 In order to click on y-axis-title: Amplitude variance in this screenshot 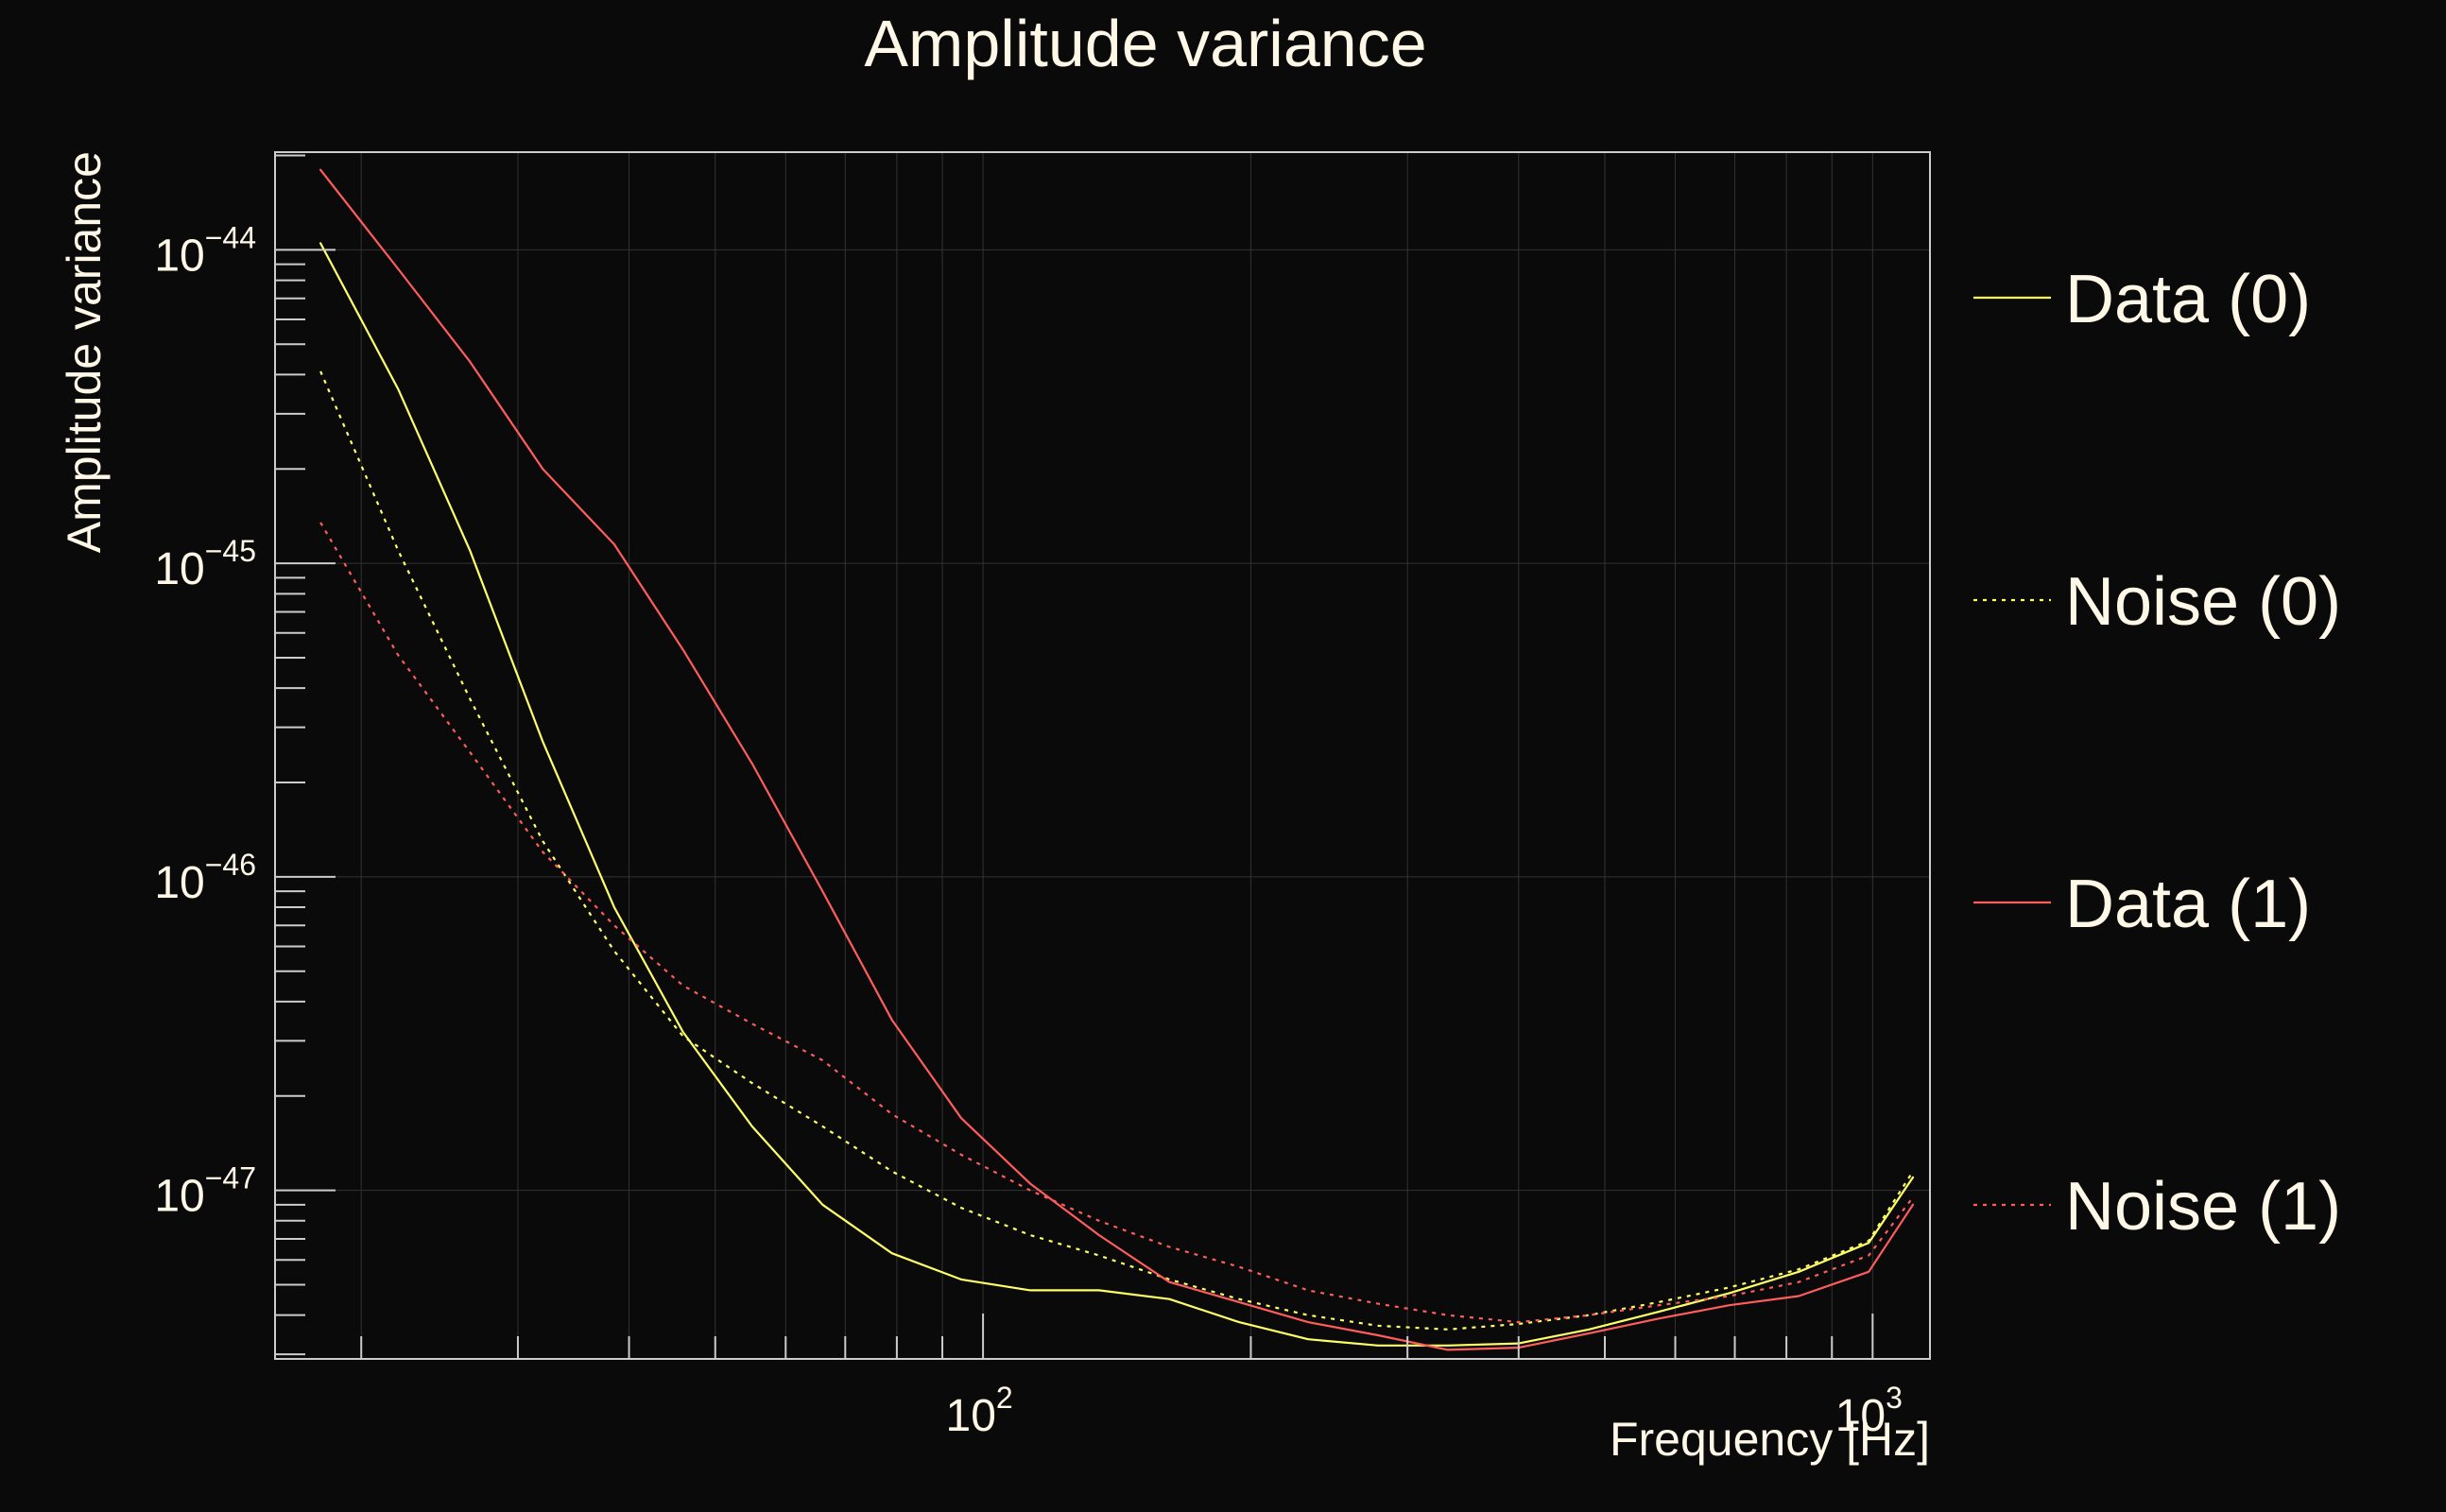, I will do `click(84, 352)`.